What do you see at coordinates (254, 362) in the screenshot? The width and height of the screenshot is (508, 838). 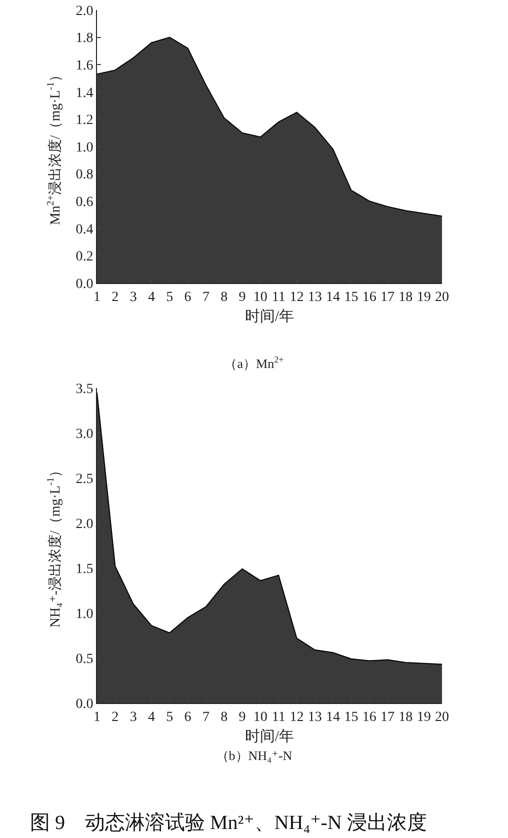 I see `text: （a）Mn$^{2+}$` at bounding box center [254, 362].